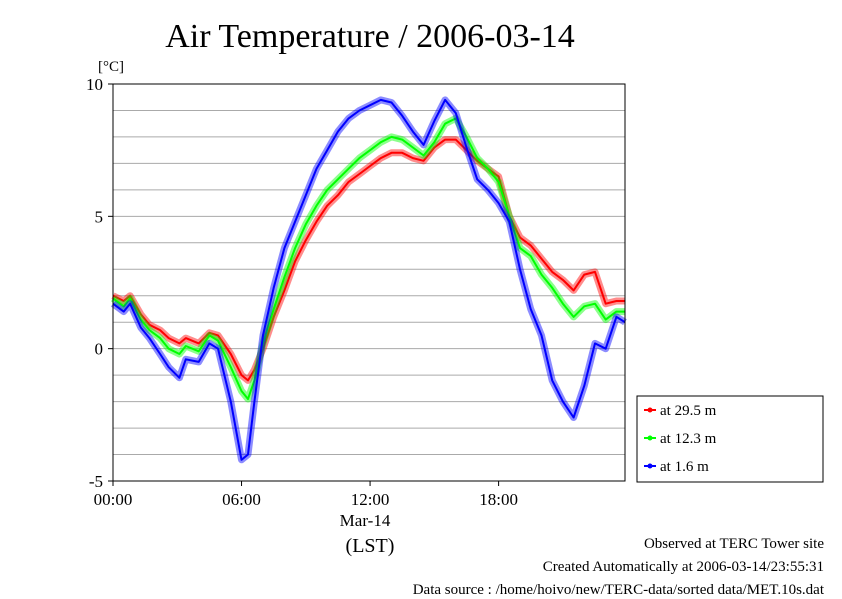 The height and width of the screenshot is (599, 842). What do you see at coordinates (688, 439) in the screenshot?
I see `legend-label: at 12.3 m` at bounding box center [688, 439].